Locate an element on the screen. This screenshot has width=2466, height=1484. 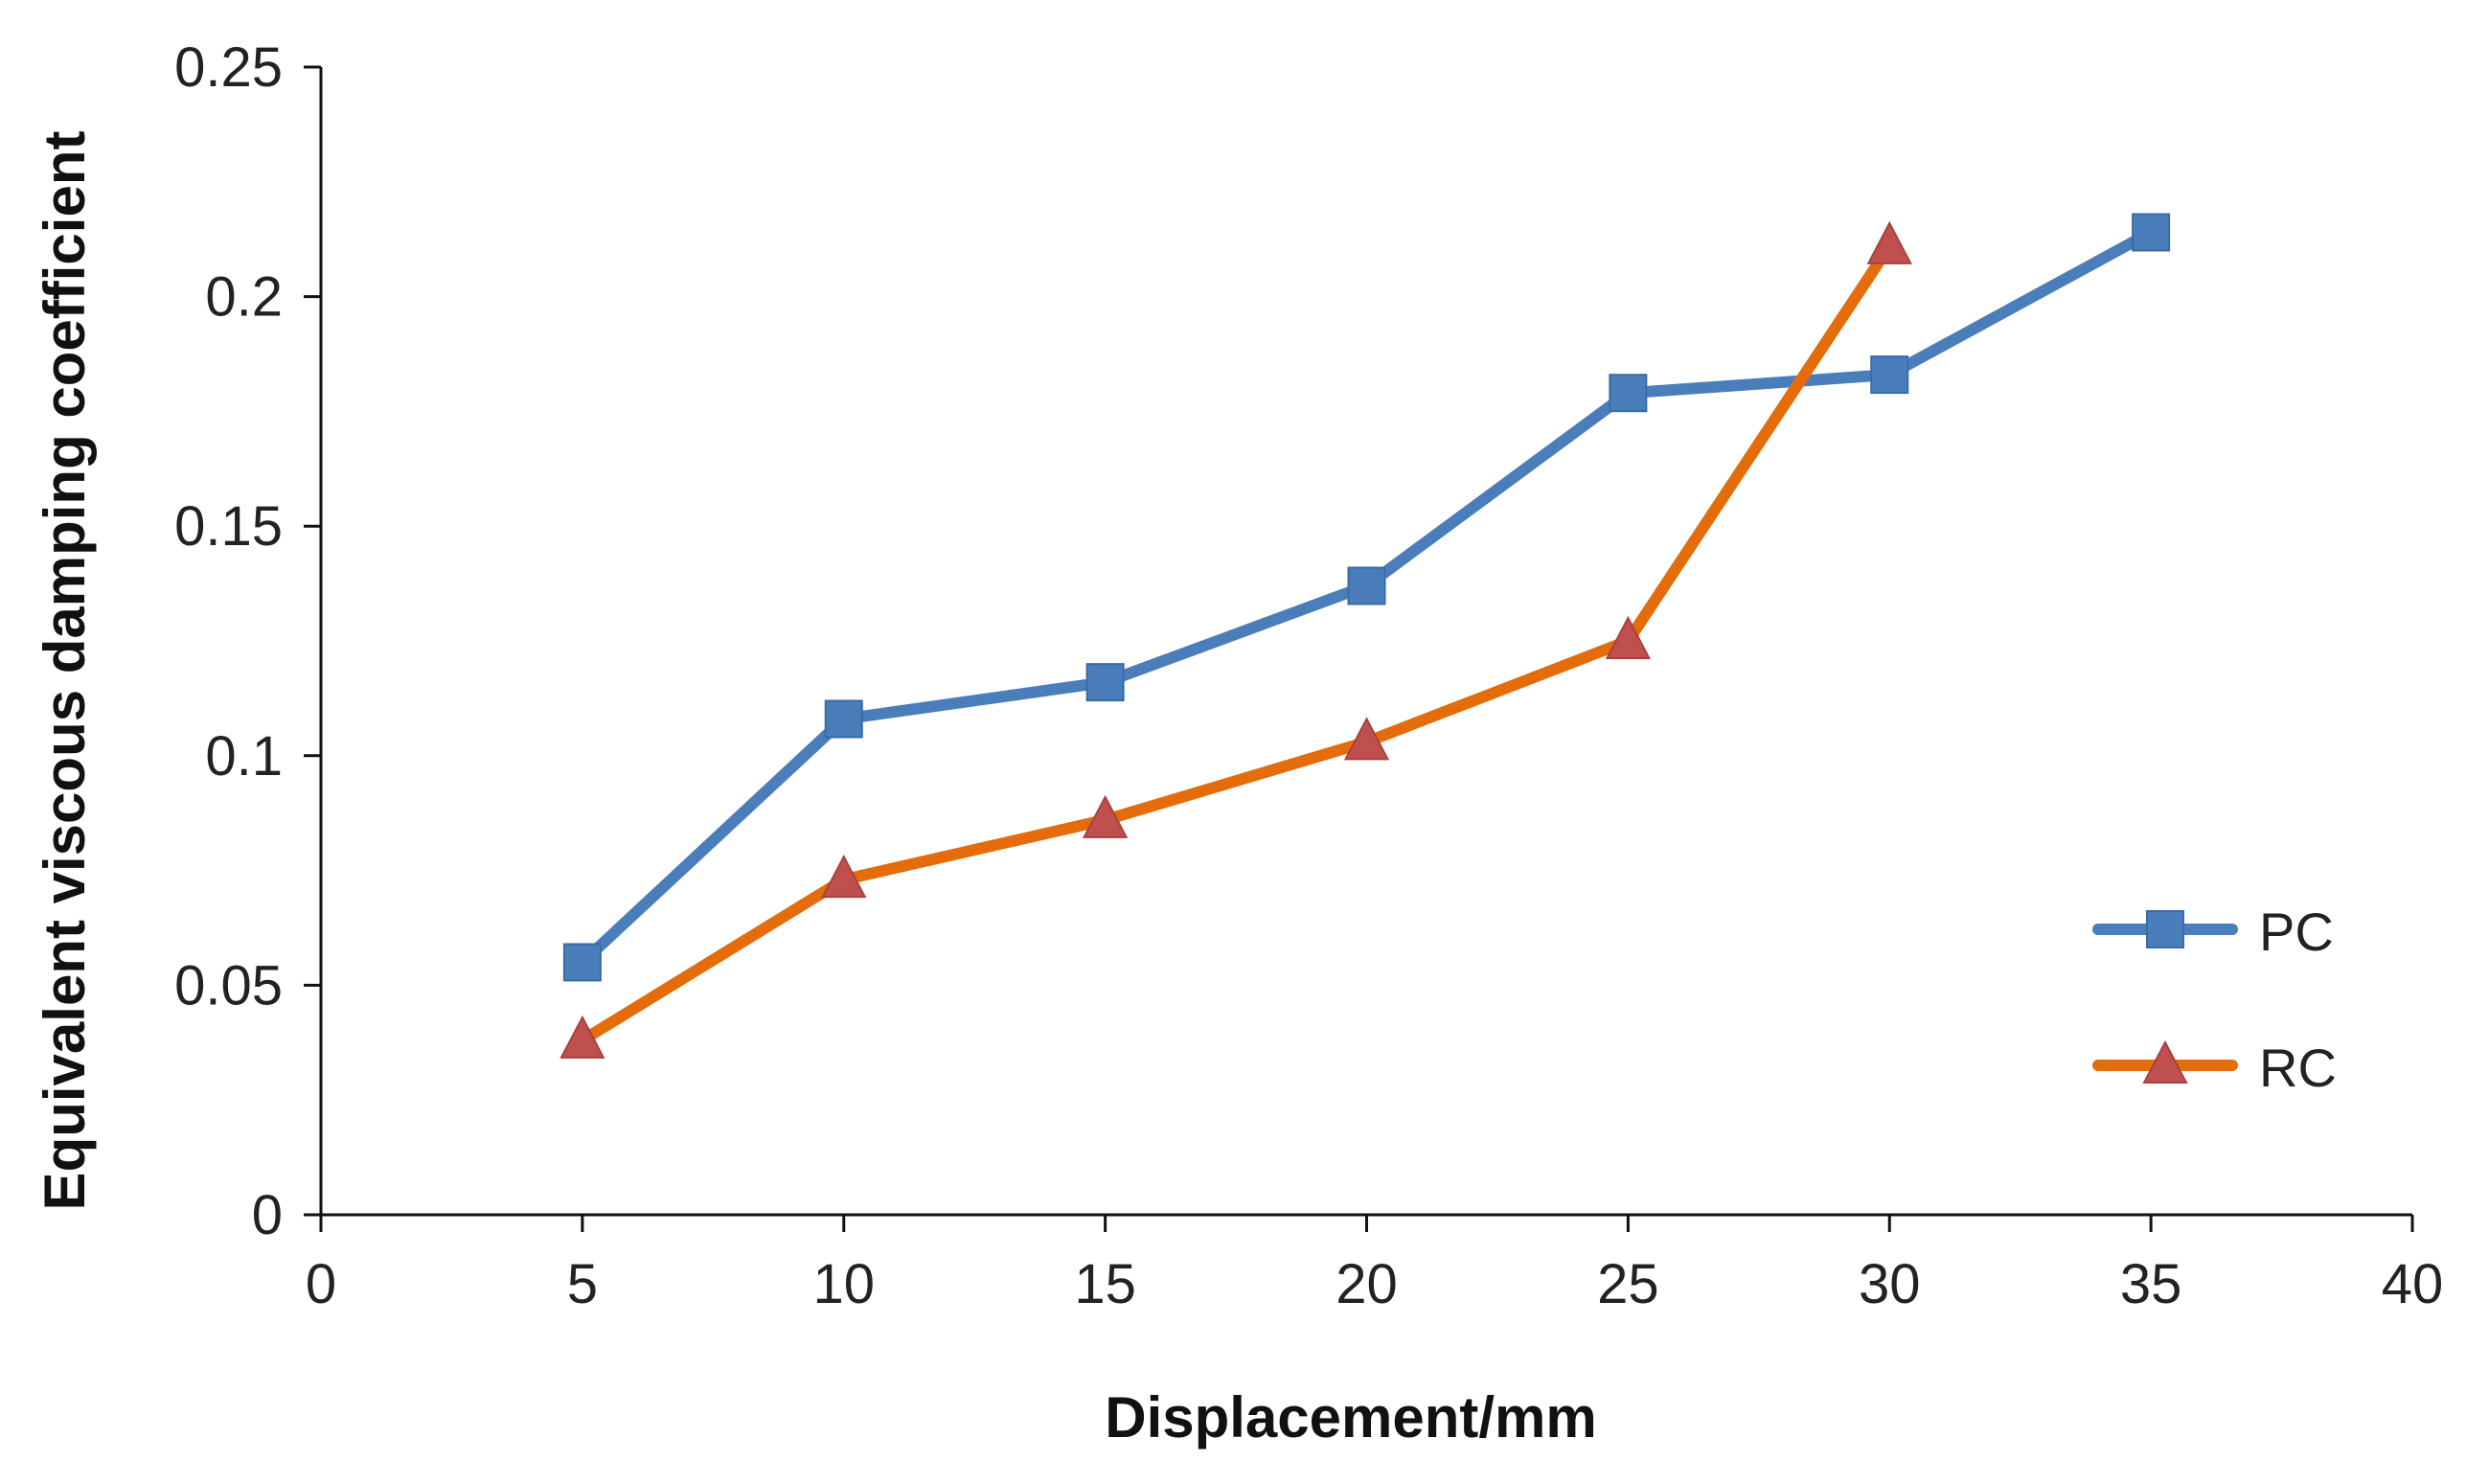
x-tick-label: 35 is located at coordinates (2151, 1284).